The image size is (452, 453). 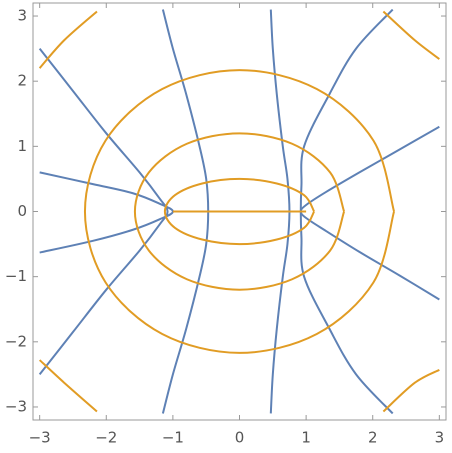 I want to click on x-tick-label: −2, so click(x=106, y=438).